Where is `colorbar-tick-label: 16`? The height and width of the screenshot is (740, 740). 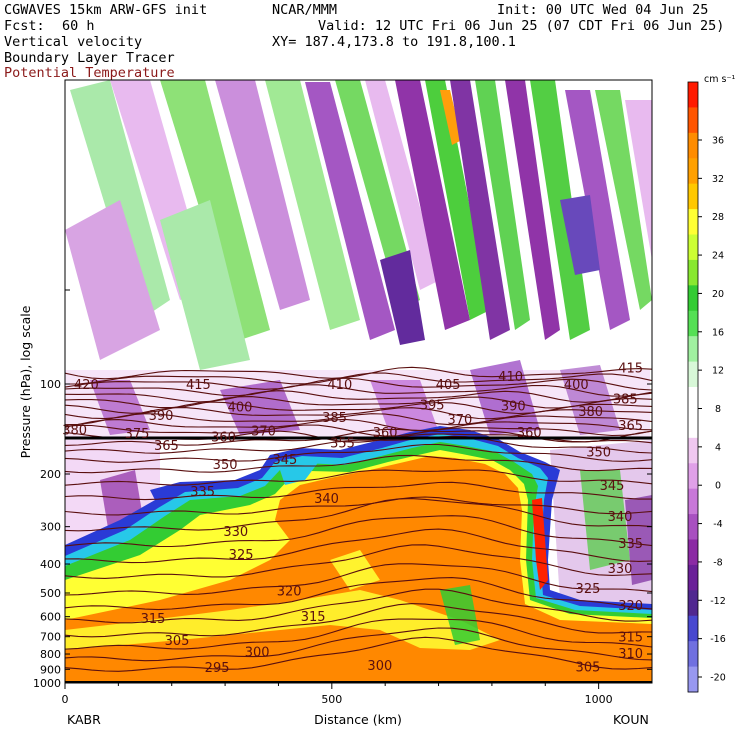 colorbar-tick-label: 16 is located at coordinates (718, 332).